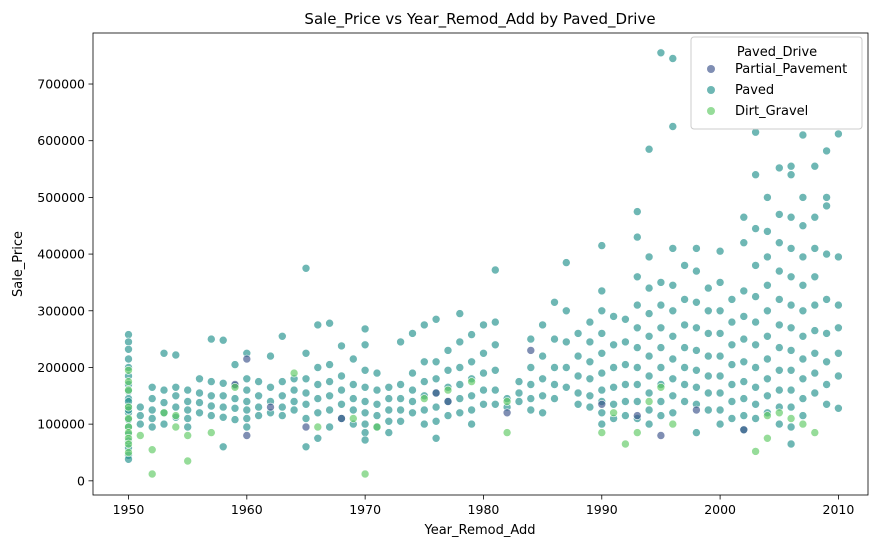  I want to click on x-tick-label: 1950, so click(129, 509).